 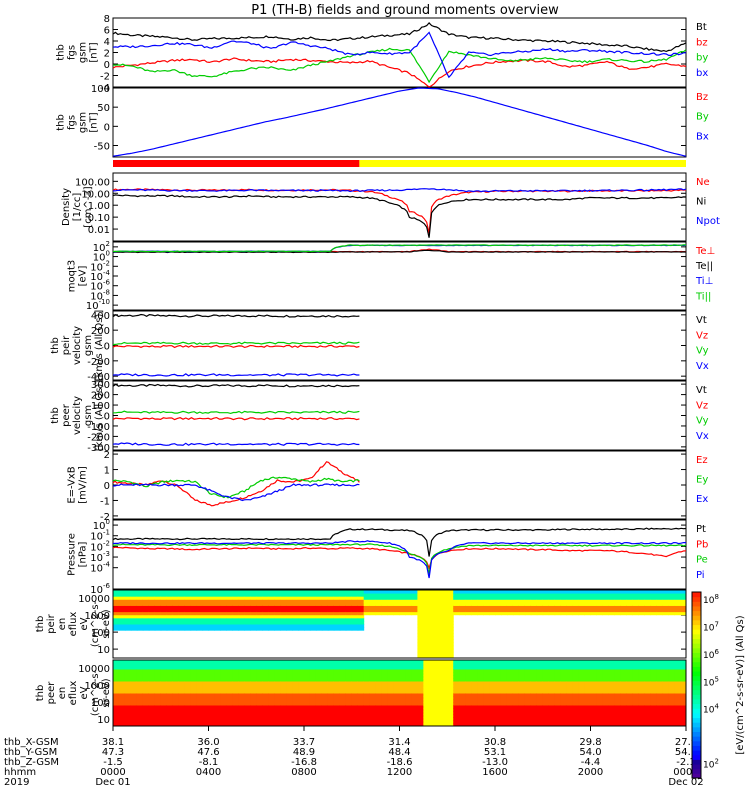 What do you see at coordinates (113, 742) in the screenshot?
I see `xaxis-value: 38.1` at bounding box center [113, 742].